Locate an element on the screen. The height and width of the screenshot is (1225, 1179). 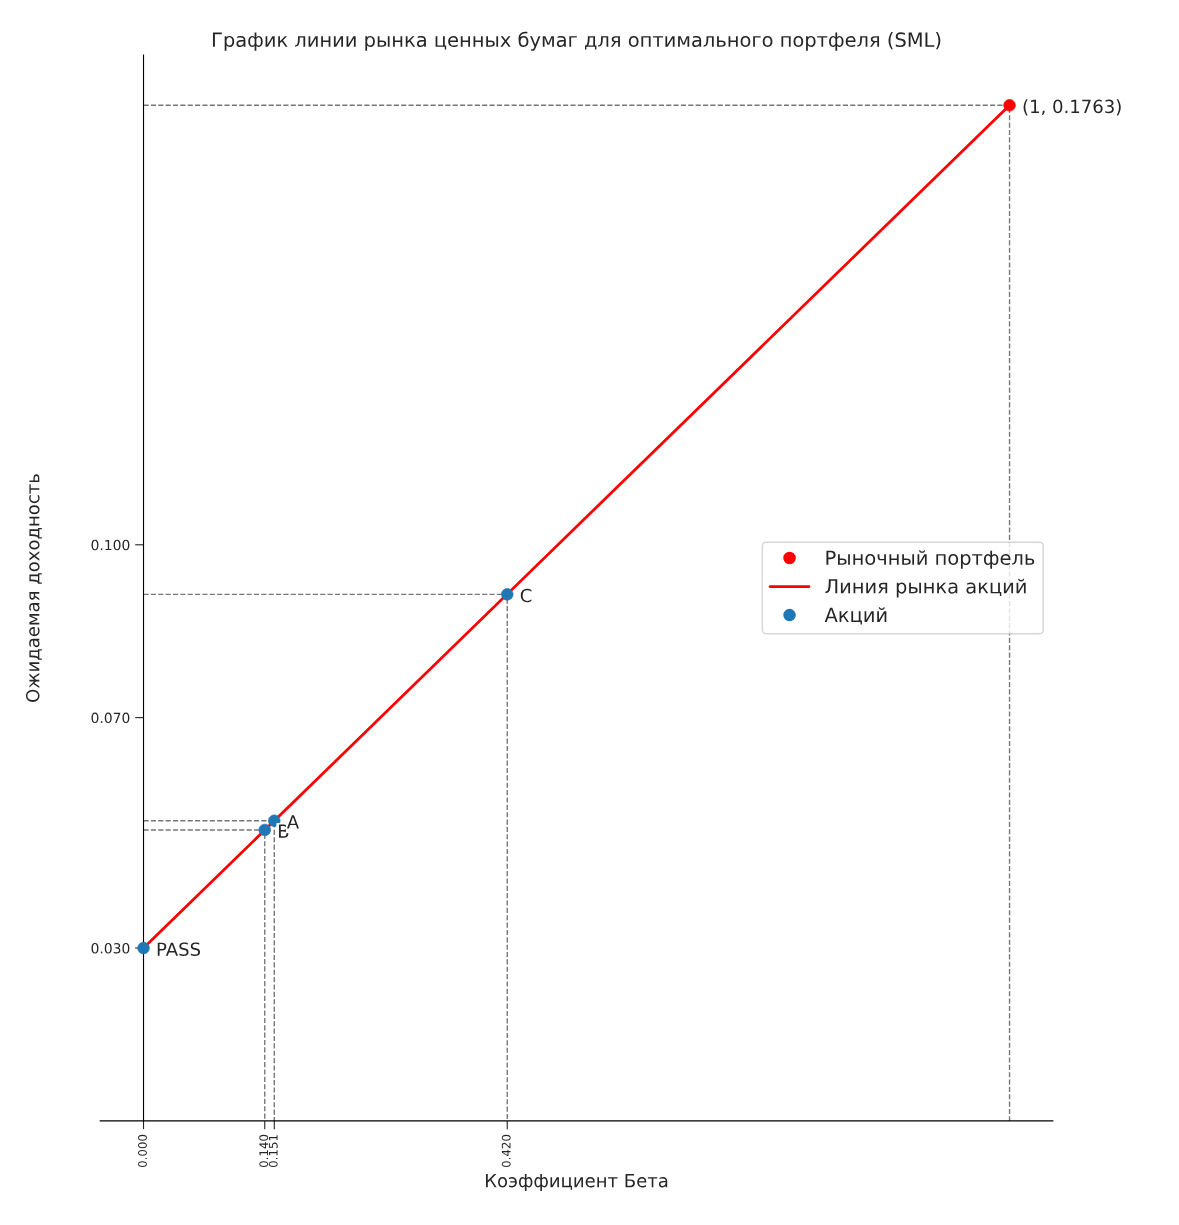
y-tick-label: 0.070 is located at coordinates (110, 718).